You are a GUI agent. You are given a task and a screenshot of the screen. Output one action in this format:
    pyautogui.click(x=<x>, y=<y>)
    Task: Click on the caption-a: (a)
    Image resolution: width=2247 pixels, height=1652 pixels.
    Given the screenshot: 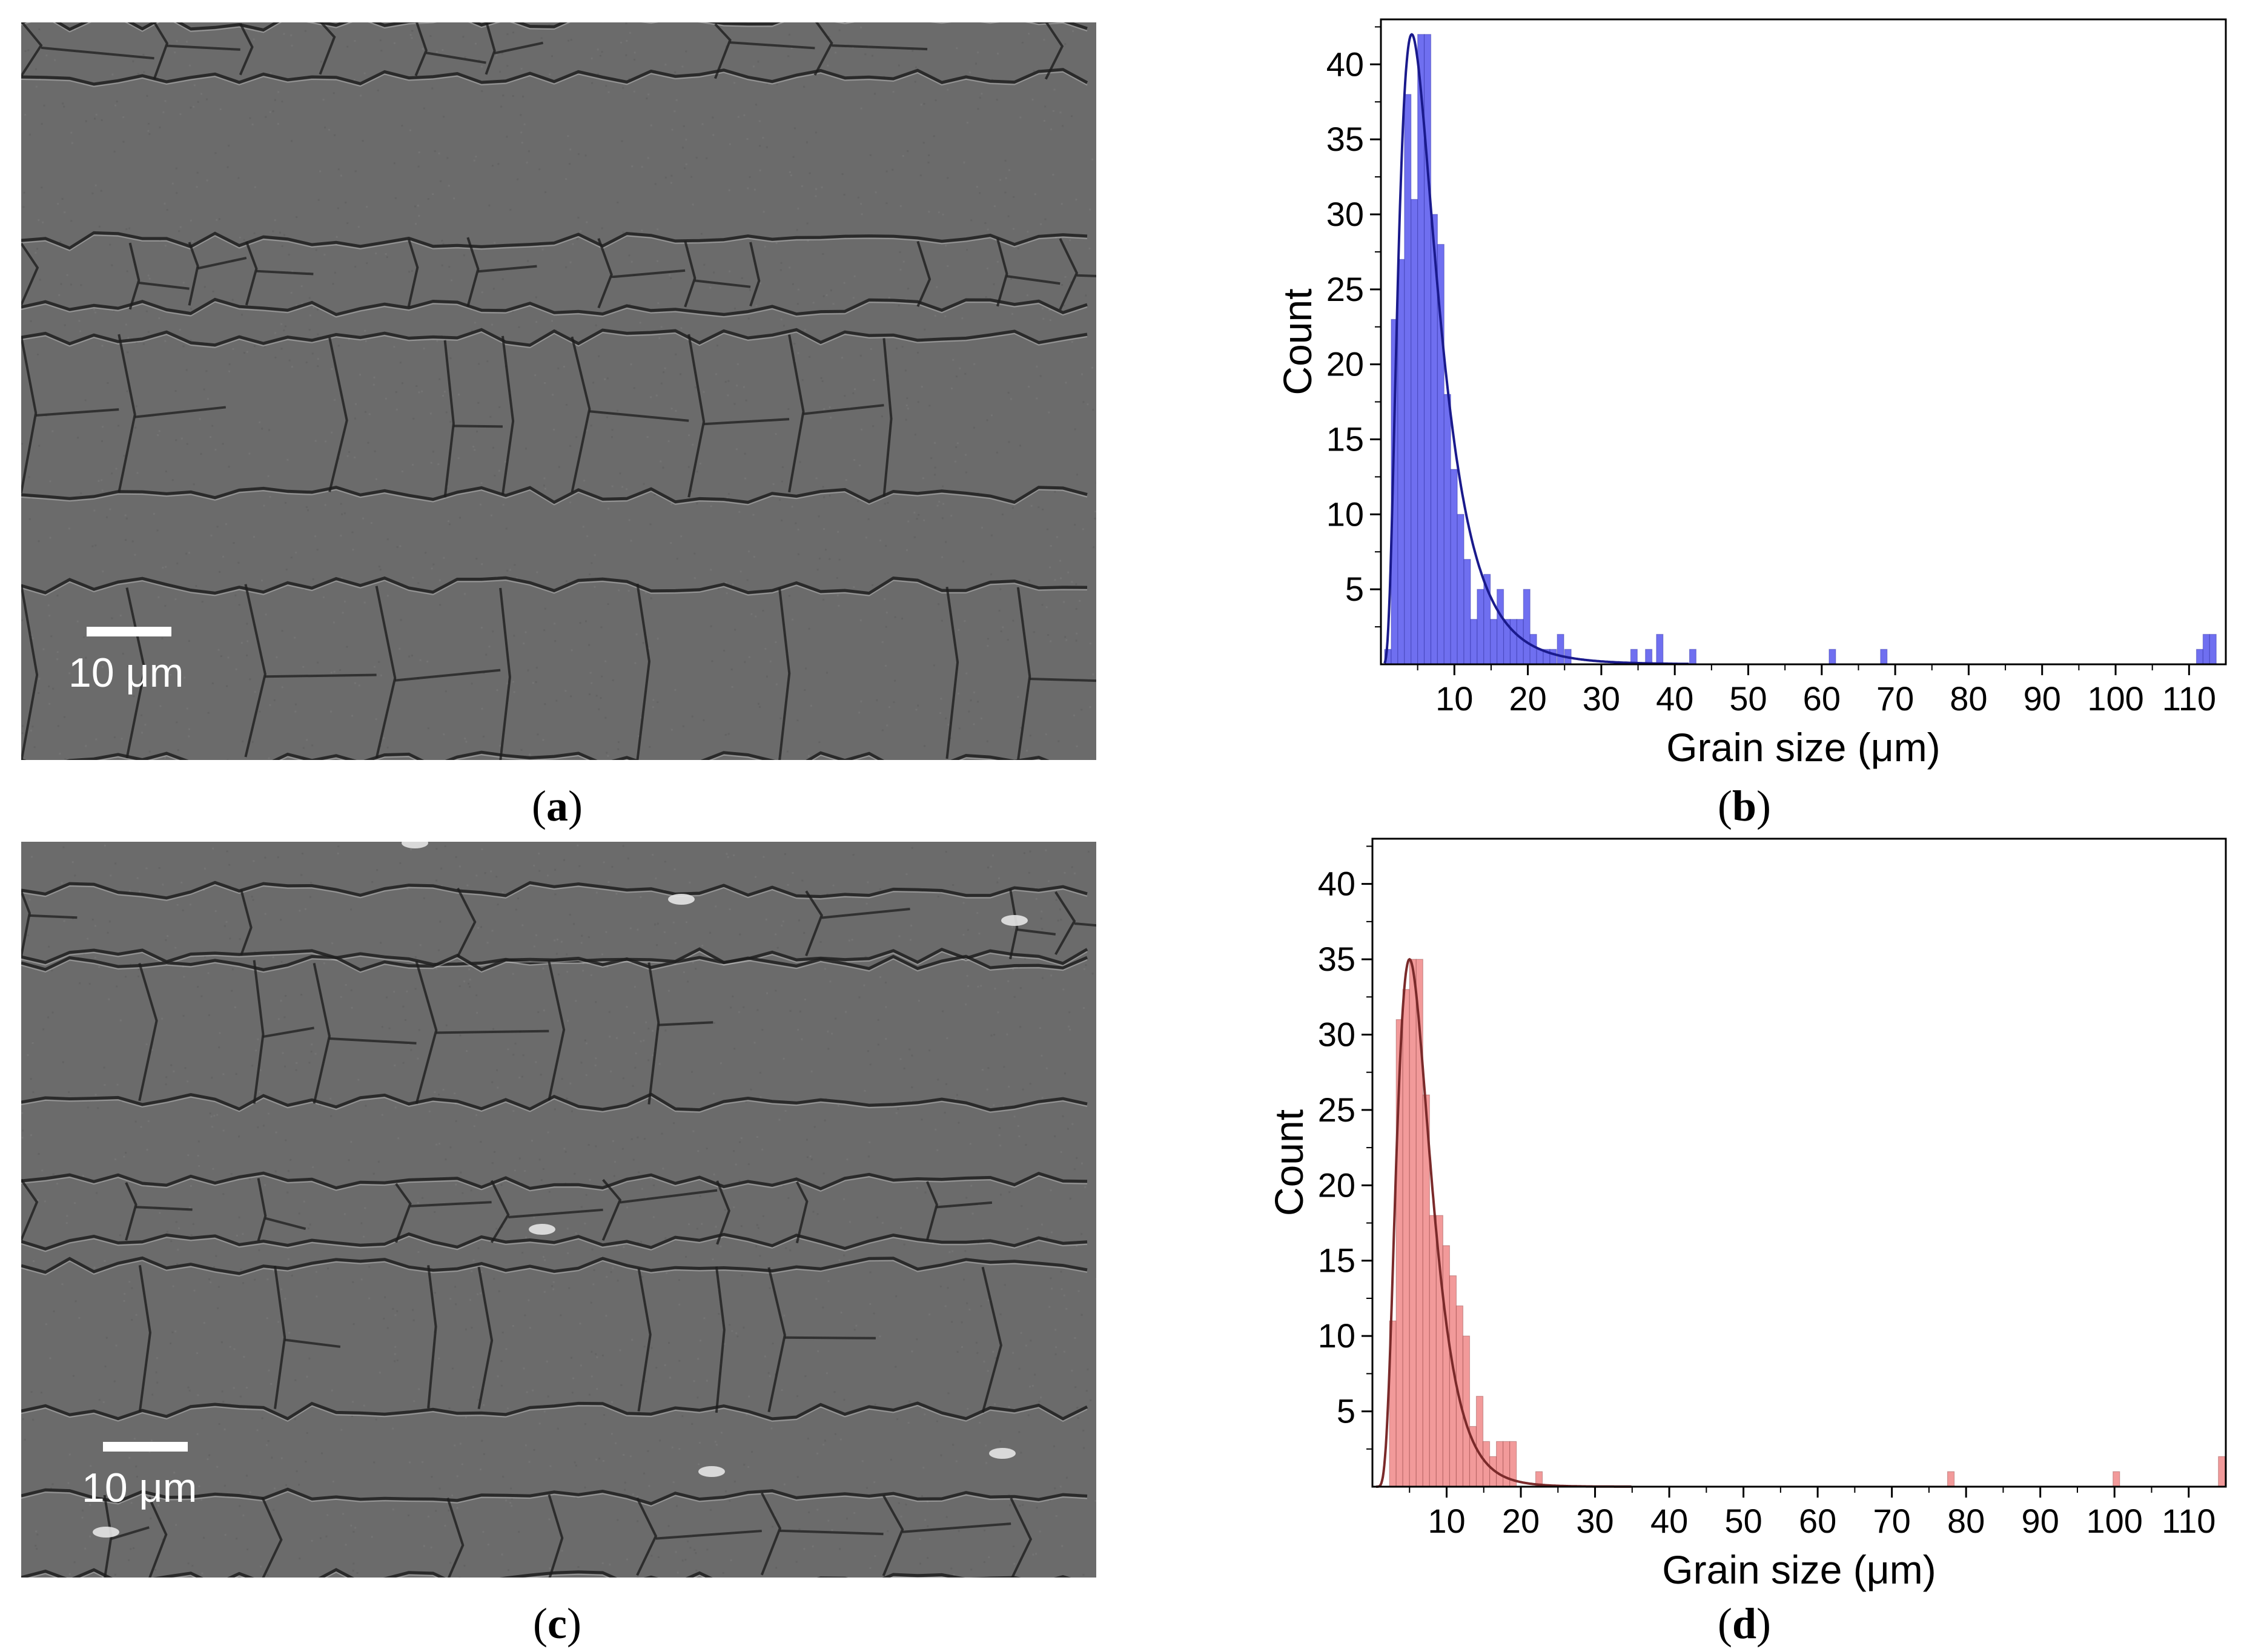 What is the action you would take?
    pyautogui.click(x=557, y=806)
    